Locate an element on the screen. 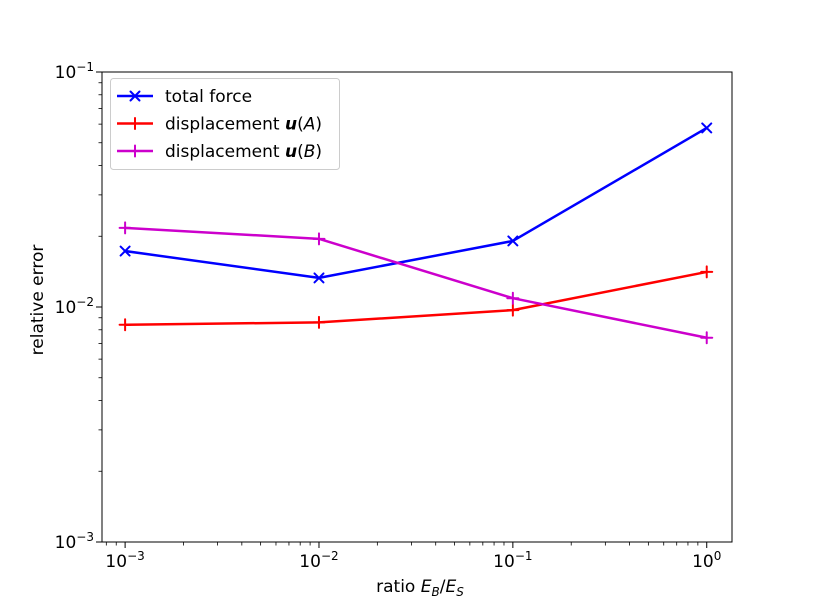 This screenshot has width=814, height=610. x-axis: 10⁻³ 10⁻² 10⁻¹ 100 ratio EB/ES is located at coordinates (413, 570).